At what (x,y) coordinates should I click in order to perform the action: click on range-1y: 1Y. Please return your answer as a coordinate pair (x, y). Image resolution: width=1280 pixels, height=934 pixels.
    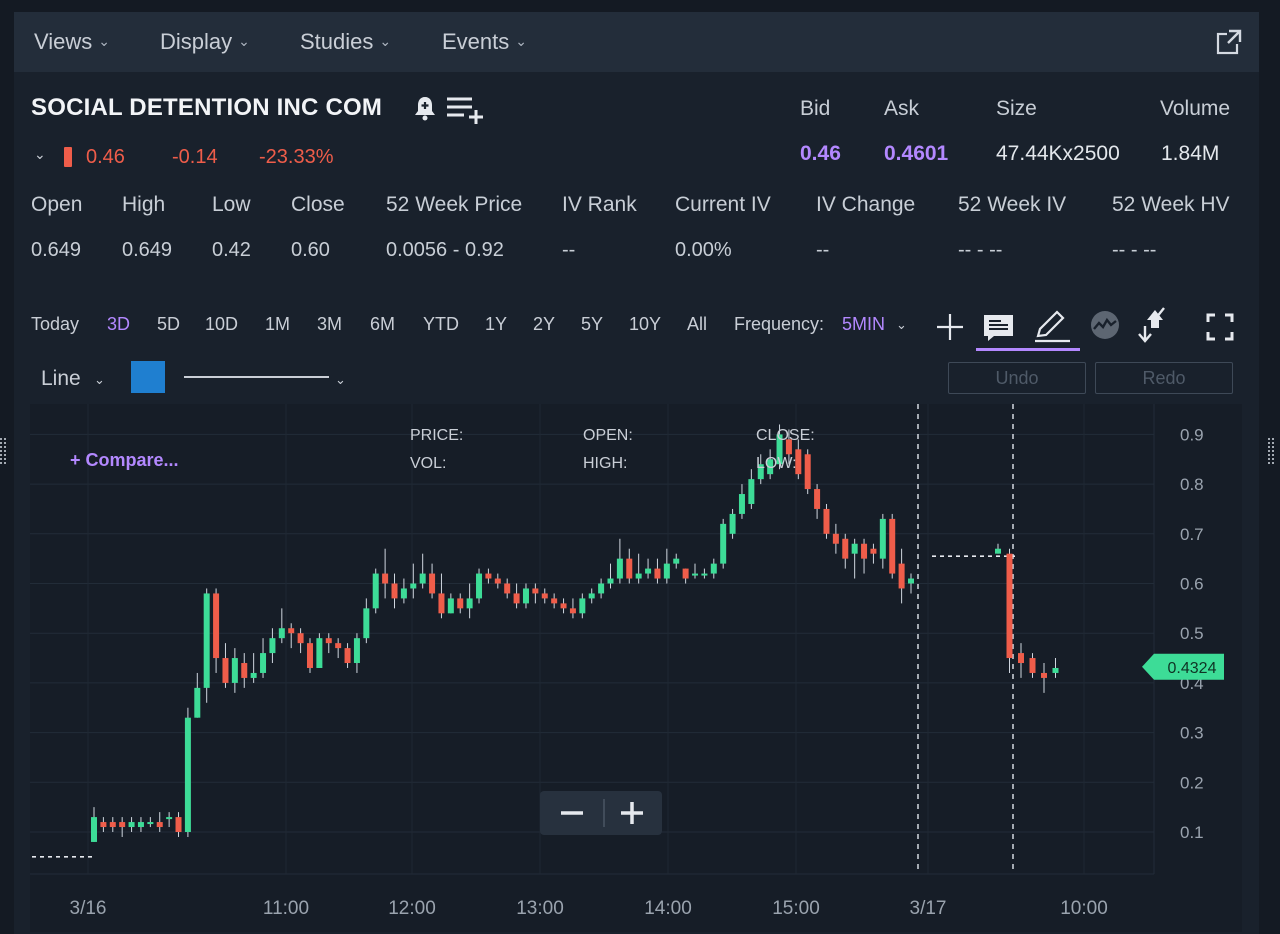
    Looking at the image, I should click on (496, 324).